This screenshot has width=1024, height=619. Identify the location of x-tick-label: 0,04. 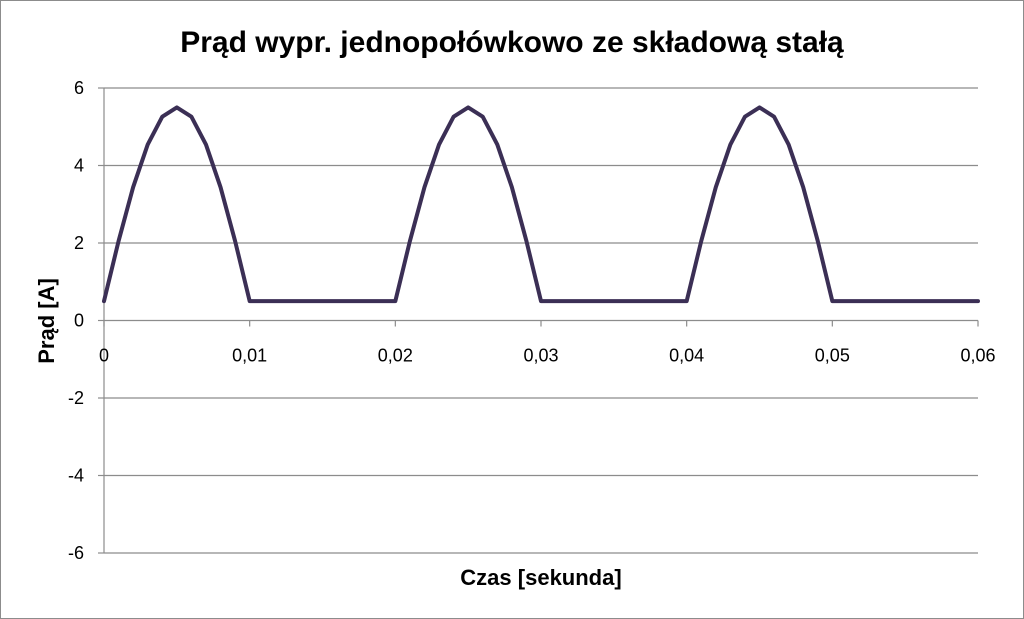
(686, 356).